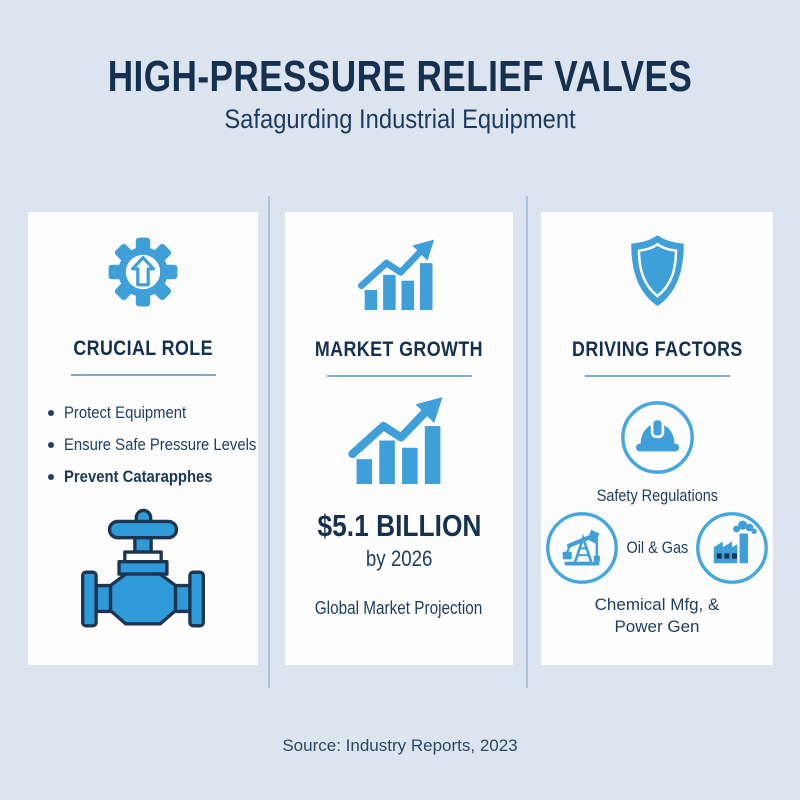 This screenshot has width=800, height=800. I want to click on card-heading-text: DRIVING FACTORS, so click(657, 349).